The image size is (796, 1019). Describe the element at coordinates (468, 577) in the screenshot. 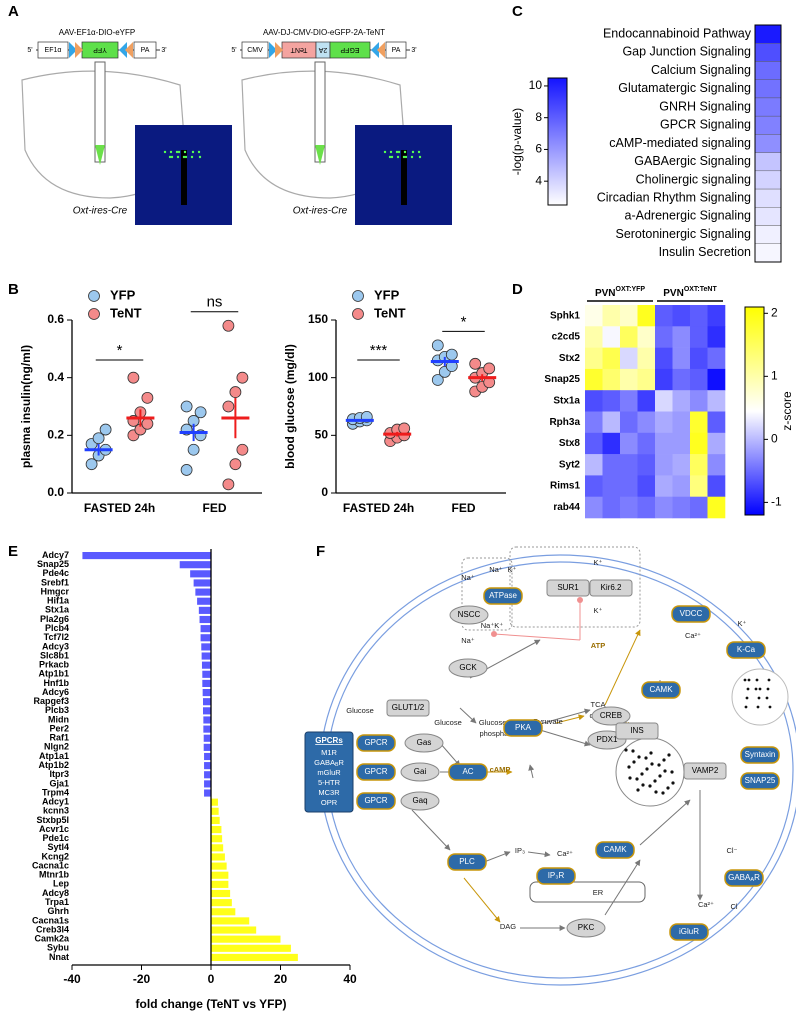

I see `node-label: Na⁺` at that location.